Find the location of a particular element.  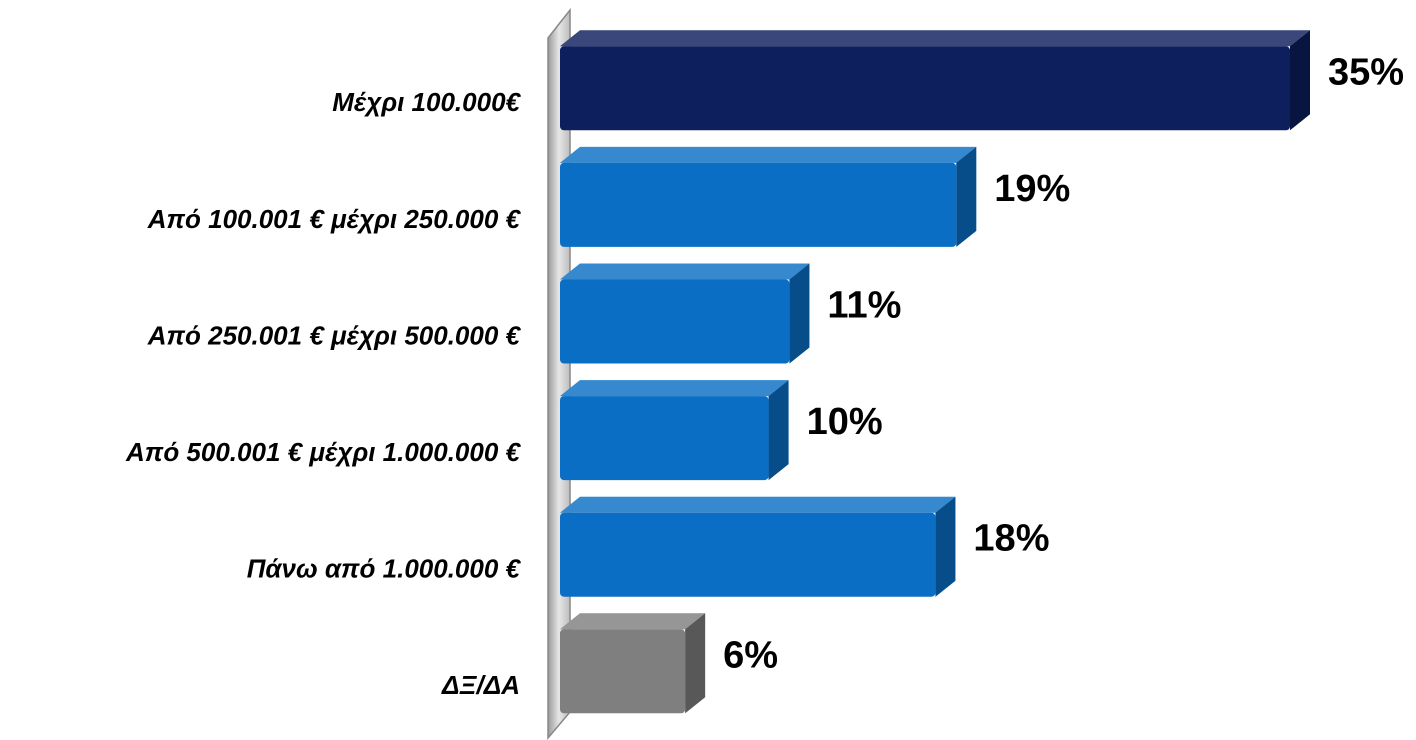

value-label: 10% is located at coordinates (845, 422).